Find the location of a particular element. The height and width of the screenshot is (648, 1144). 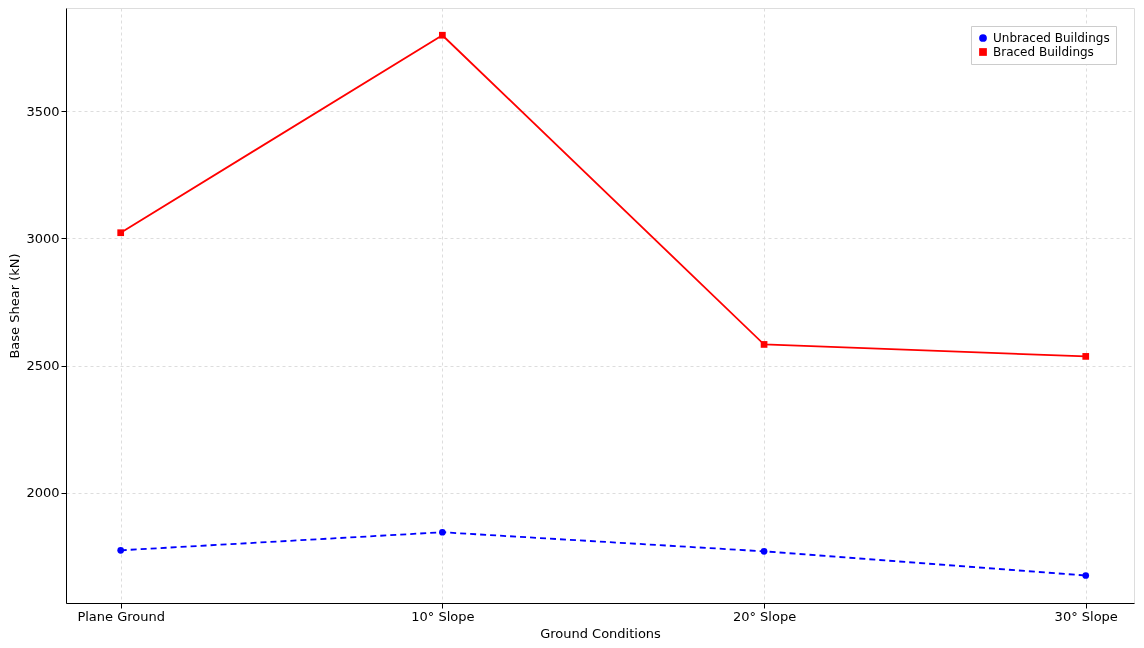

x-axis-title: Ground Conditions is located at coordinates (601, 633).